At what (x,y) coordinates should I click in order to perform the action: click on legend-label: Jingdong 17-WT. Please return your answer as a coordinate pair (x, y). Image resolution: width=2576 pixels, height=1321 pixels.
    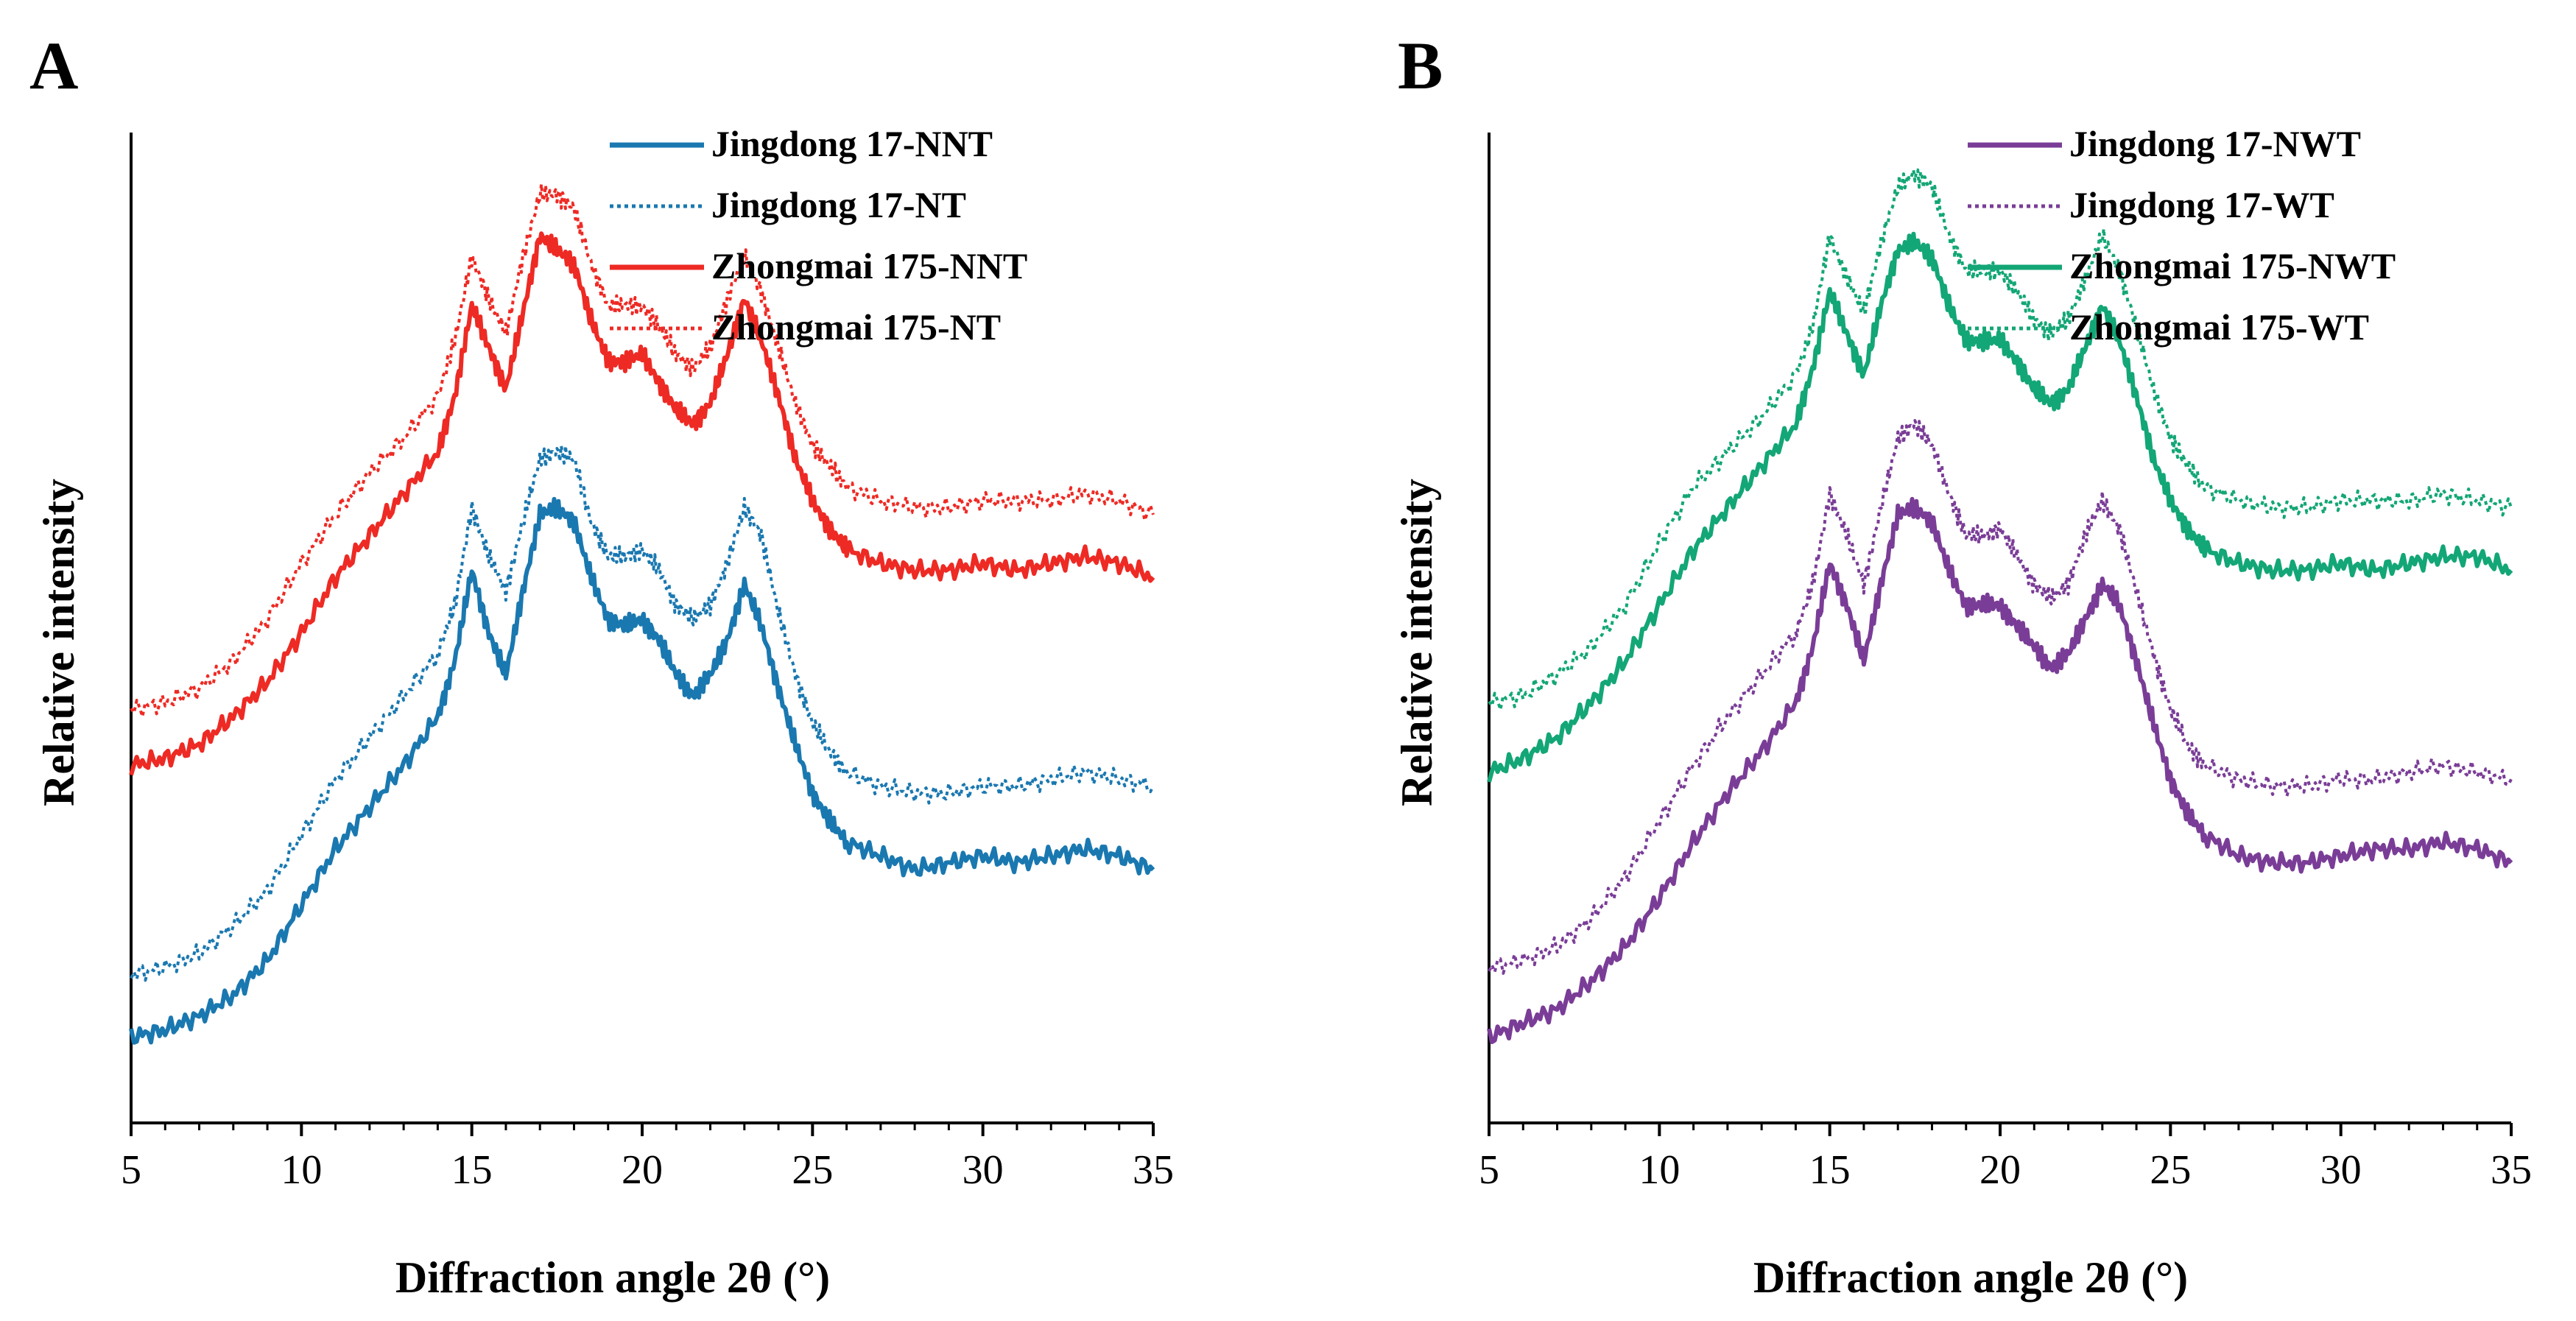
    Looking at the image, I should click on (2201, 204).